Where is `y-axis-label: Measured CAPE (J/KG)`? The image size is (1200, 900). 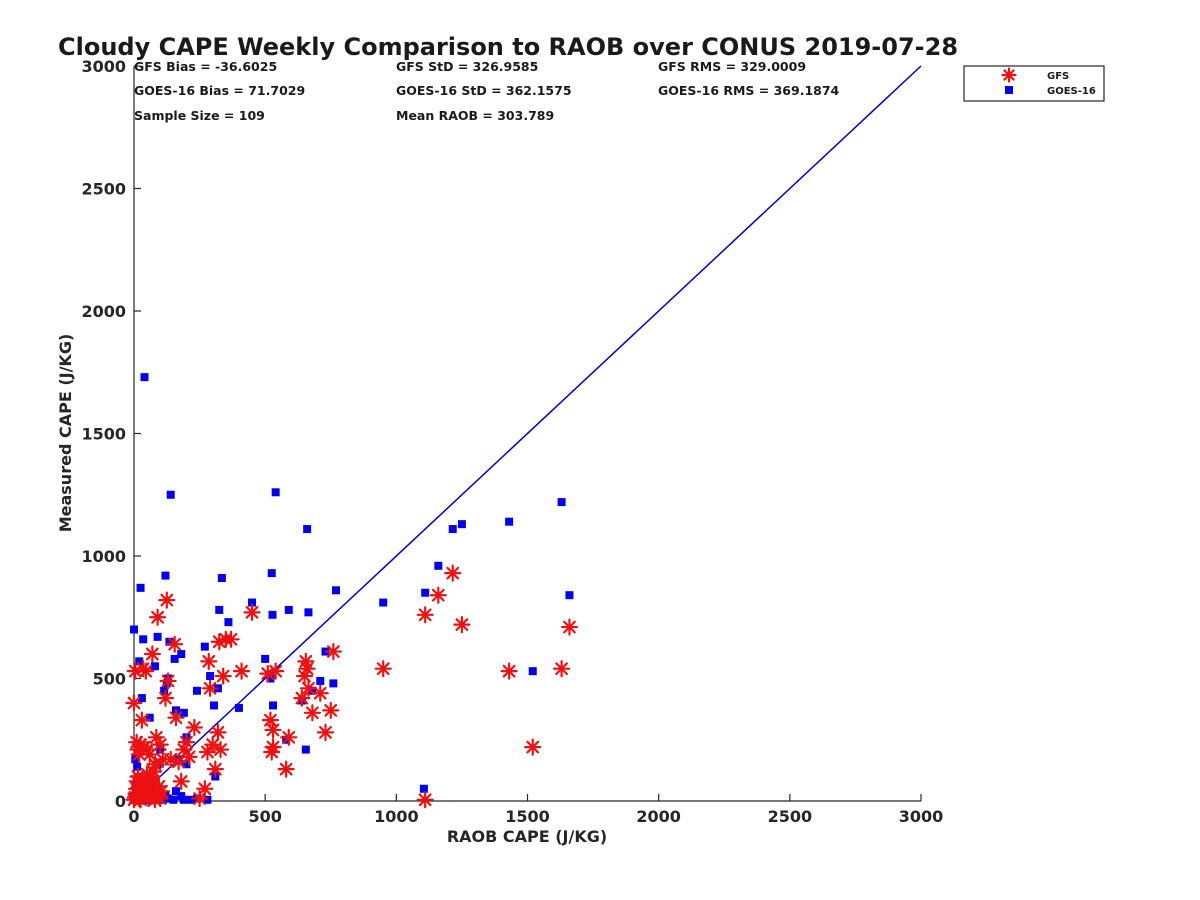 y-axis-label: Measured CAPE (J/KG) is located at coordinates (65, 433).